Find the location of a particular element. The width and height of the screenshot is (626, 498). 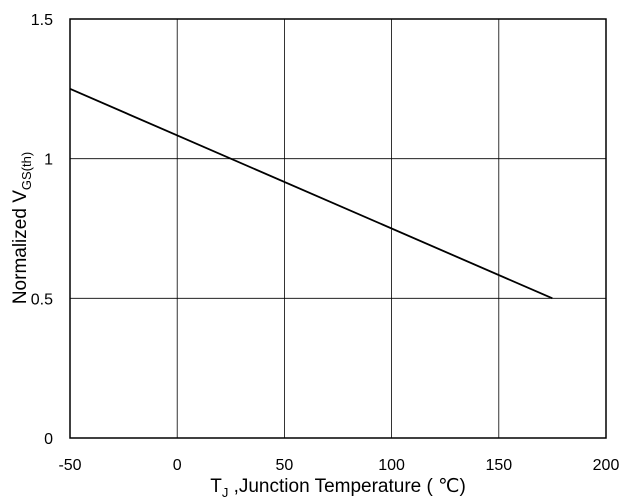

y-tick-label: 0.5 is located at coordinates (42, 299).